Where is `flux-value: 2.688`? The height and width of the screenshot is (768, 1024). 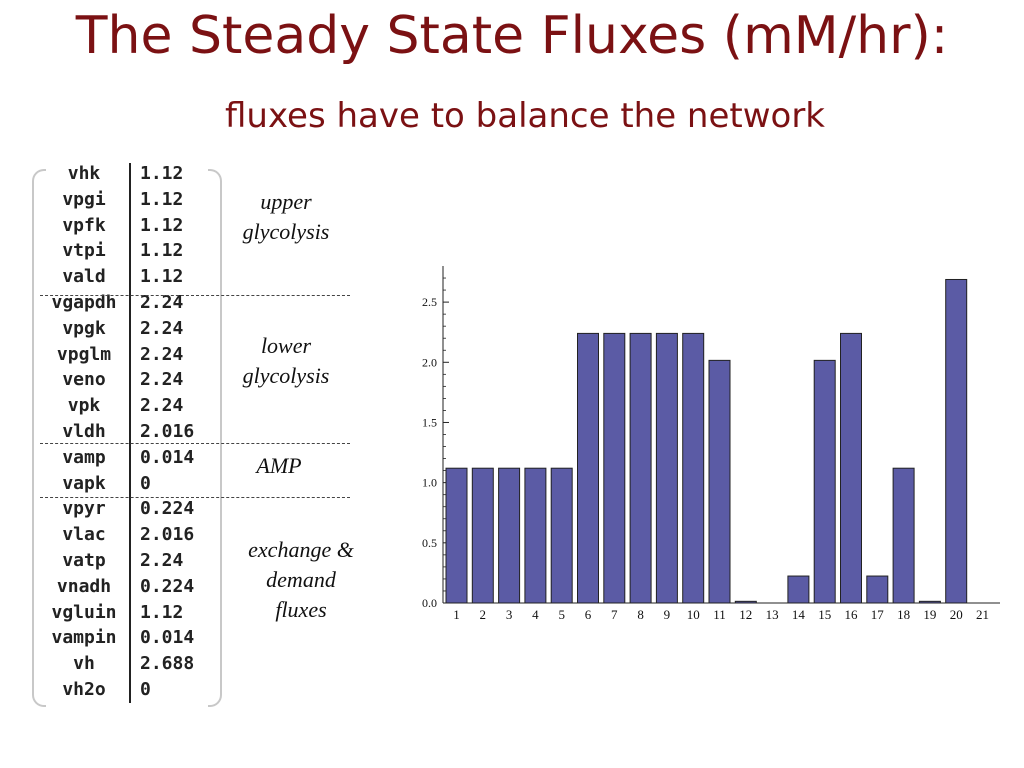
flux-value: 2.688 is located at coordinates (167, 664).